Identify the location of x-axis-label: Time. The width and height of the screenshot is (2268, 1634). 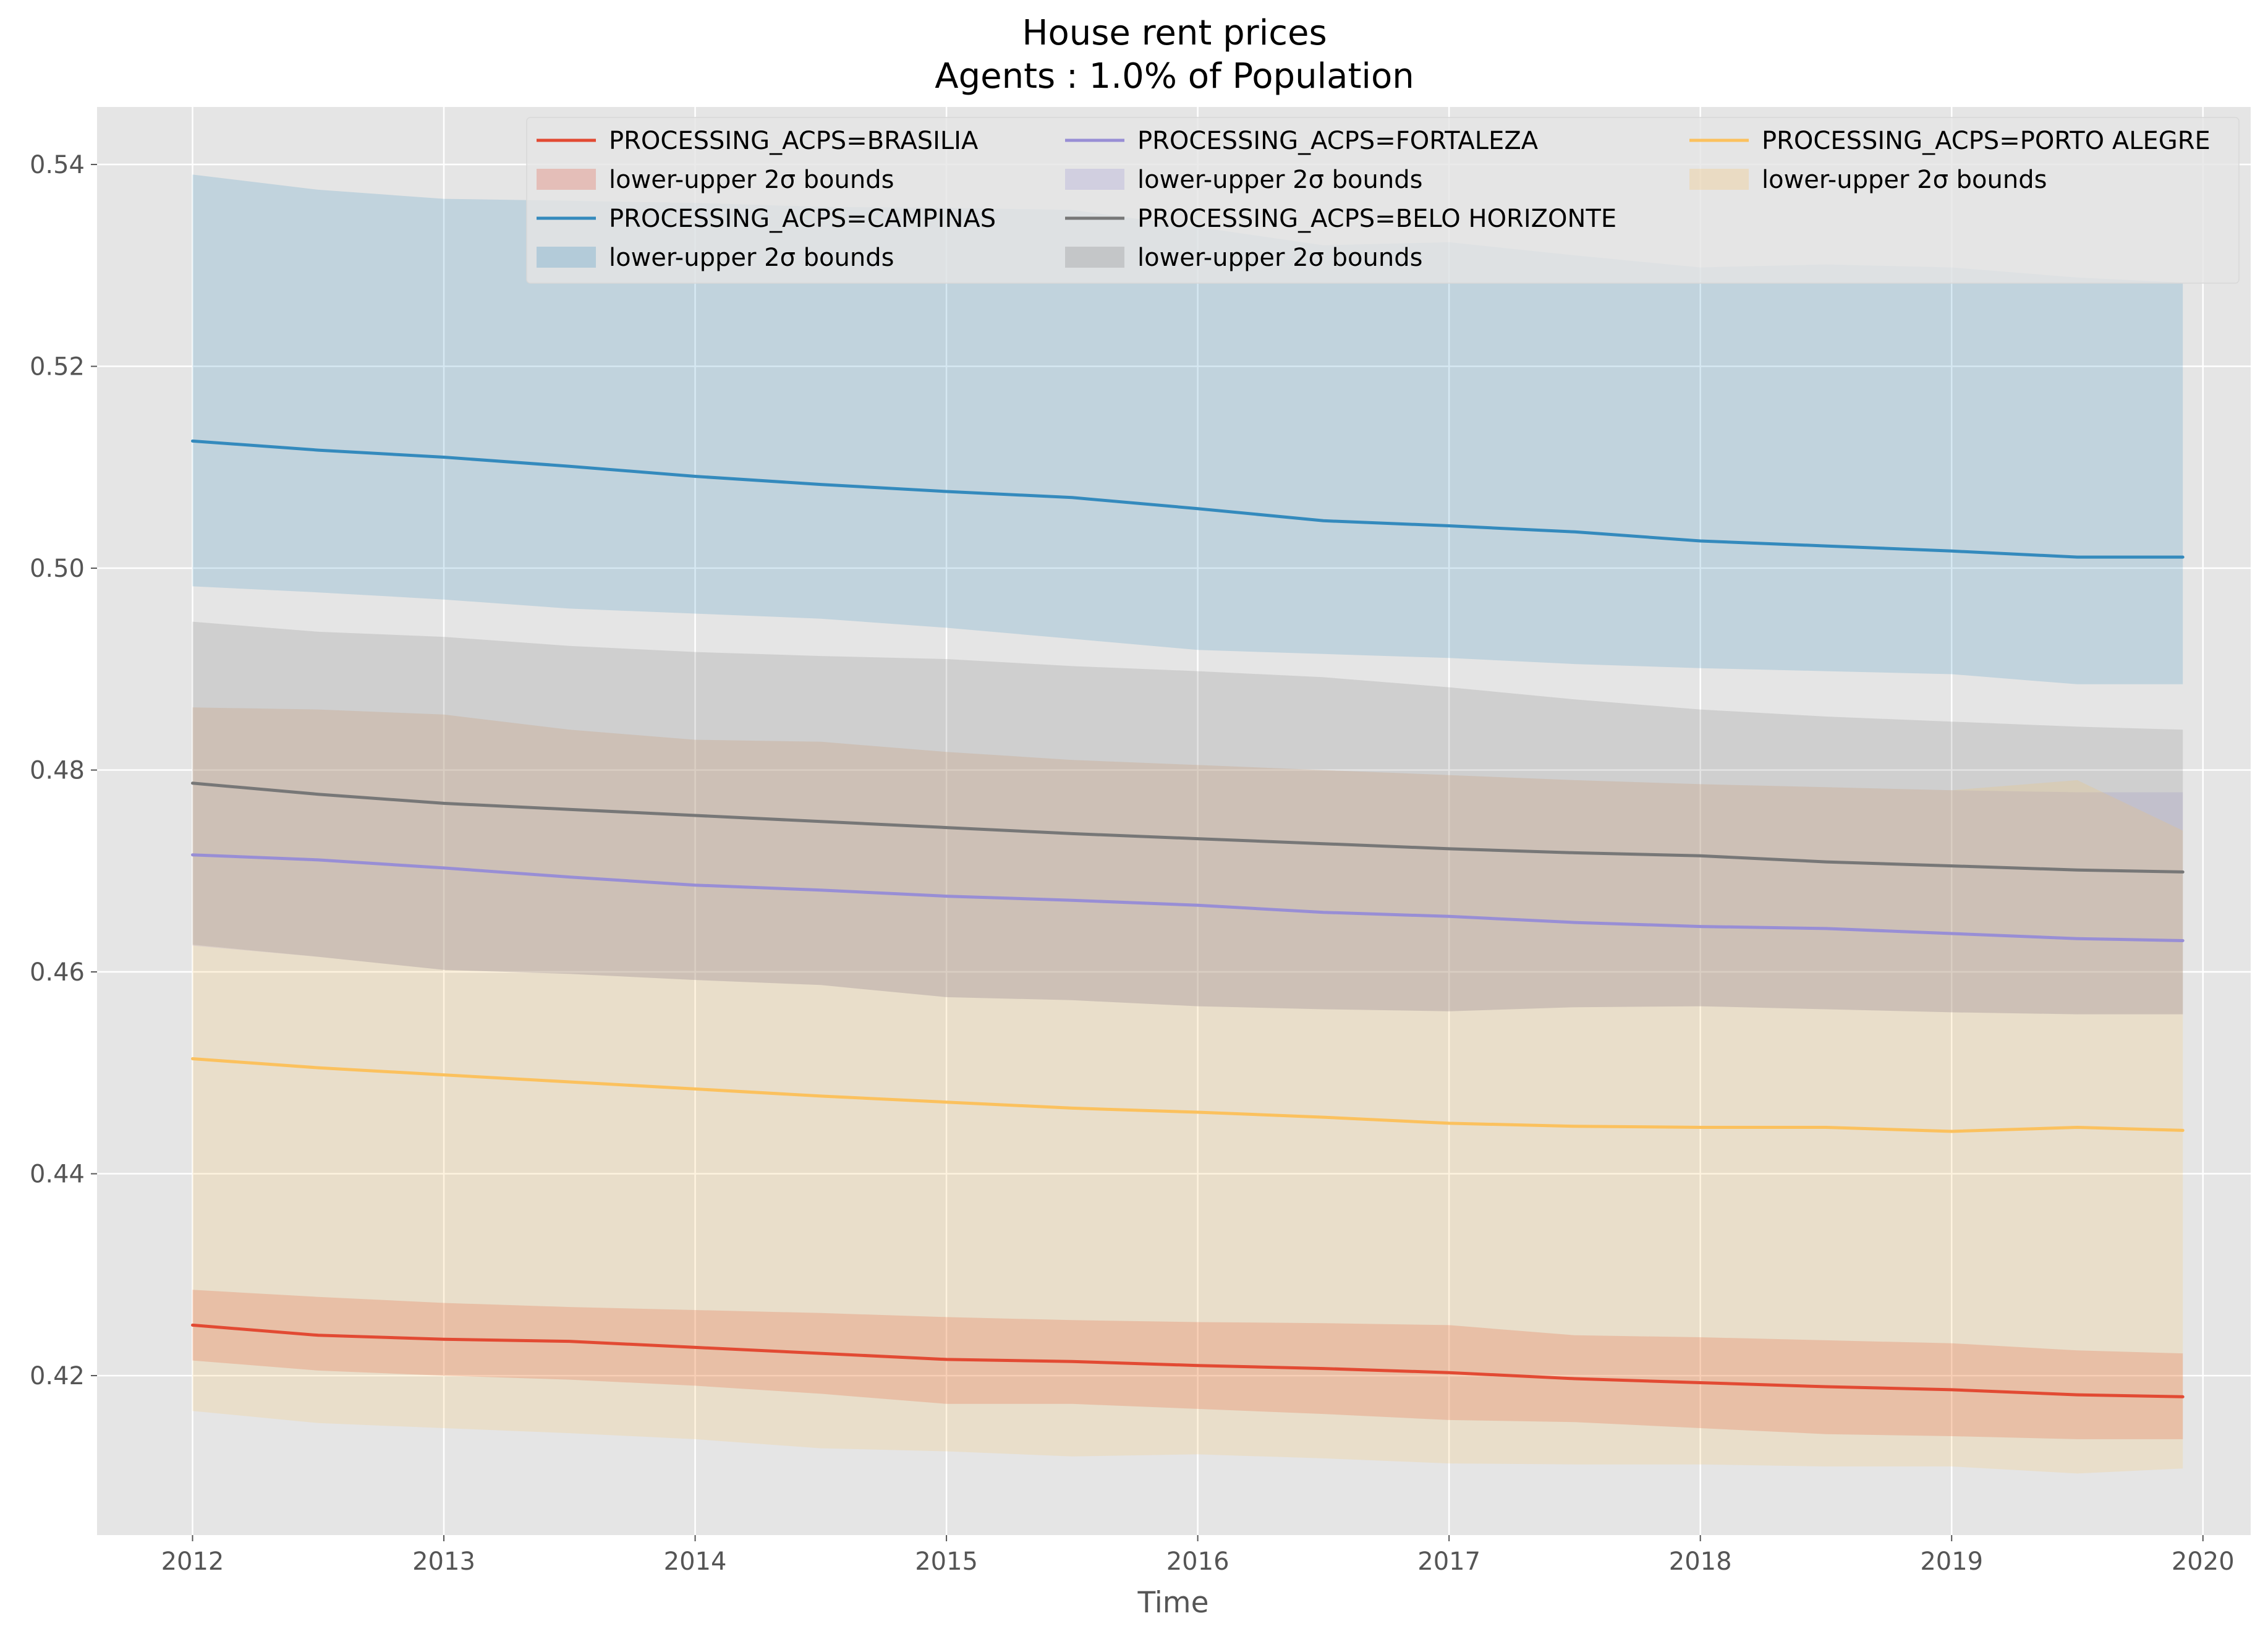
(1172, 1603).